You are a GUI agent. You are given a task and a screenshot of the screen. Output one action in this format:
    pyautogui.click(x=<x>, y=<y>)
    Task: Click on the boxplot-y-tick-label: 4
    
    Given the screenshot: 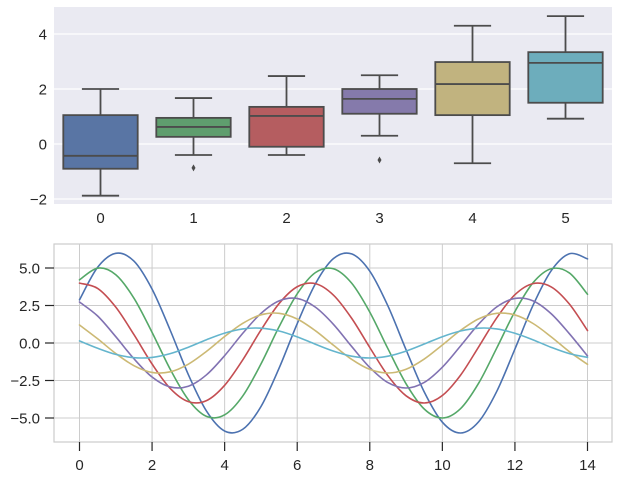 What is the action you would take?
    pyautogui.click(x=43, y=35)
    